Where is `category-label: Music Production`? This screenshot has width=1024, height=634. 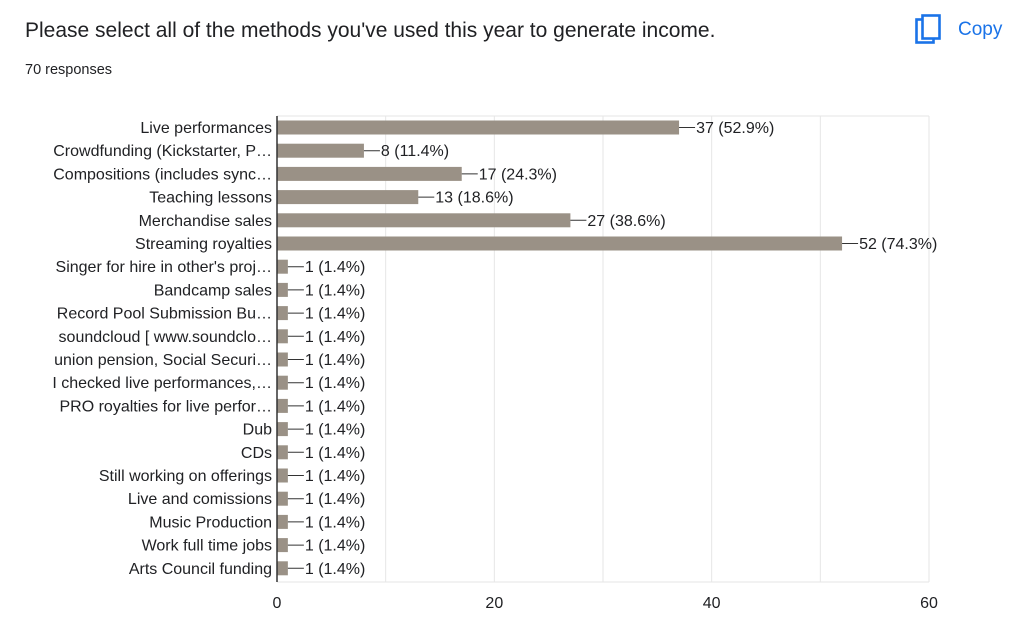
category-label: Music Production is located at coordinates (210, 522).